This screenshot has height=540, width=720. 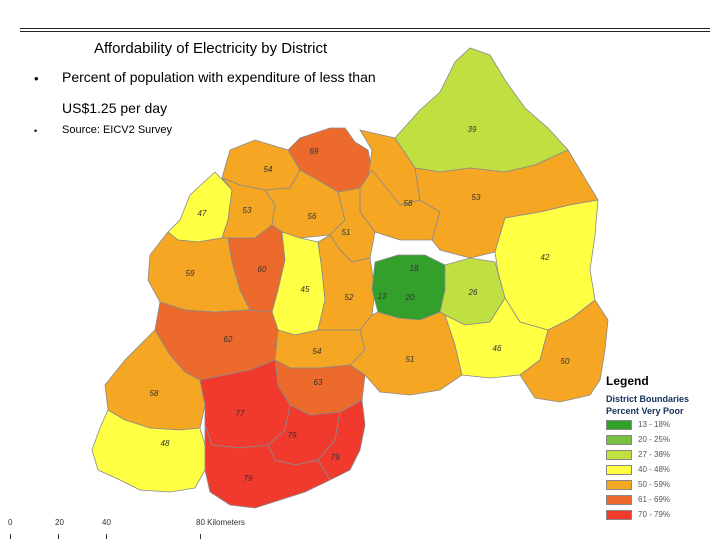 What do you see at coordinates (262, 269) in the screenshot?
I see `label-60: 60` at bounding box center [262, 269].